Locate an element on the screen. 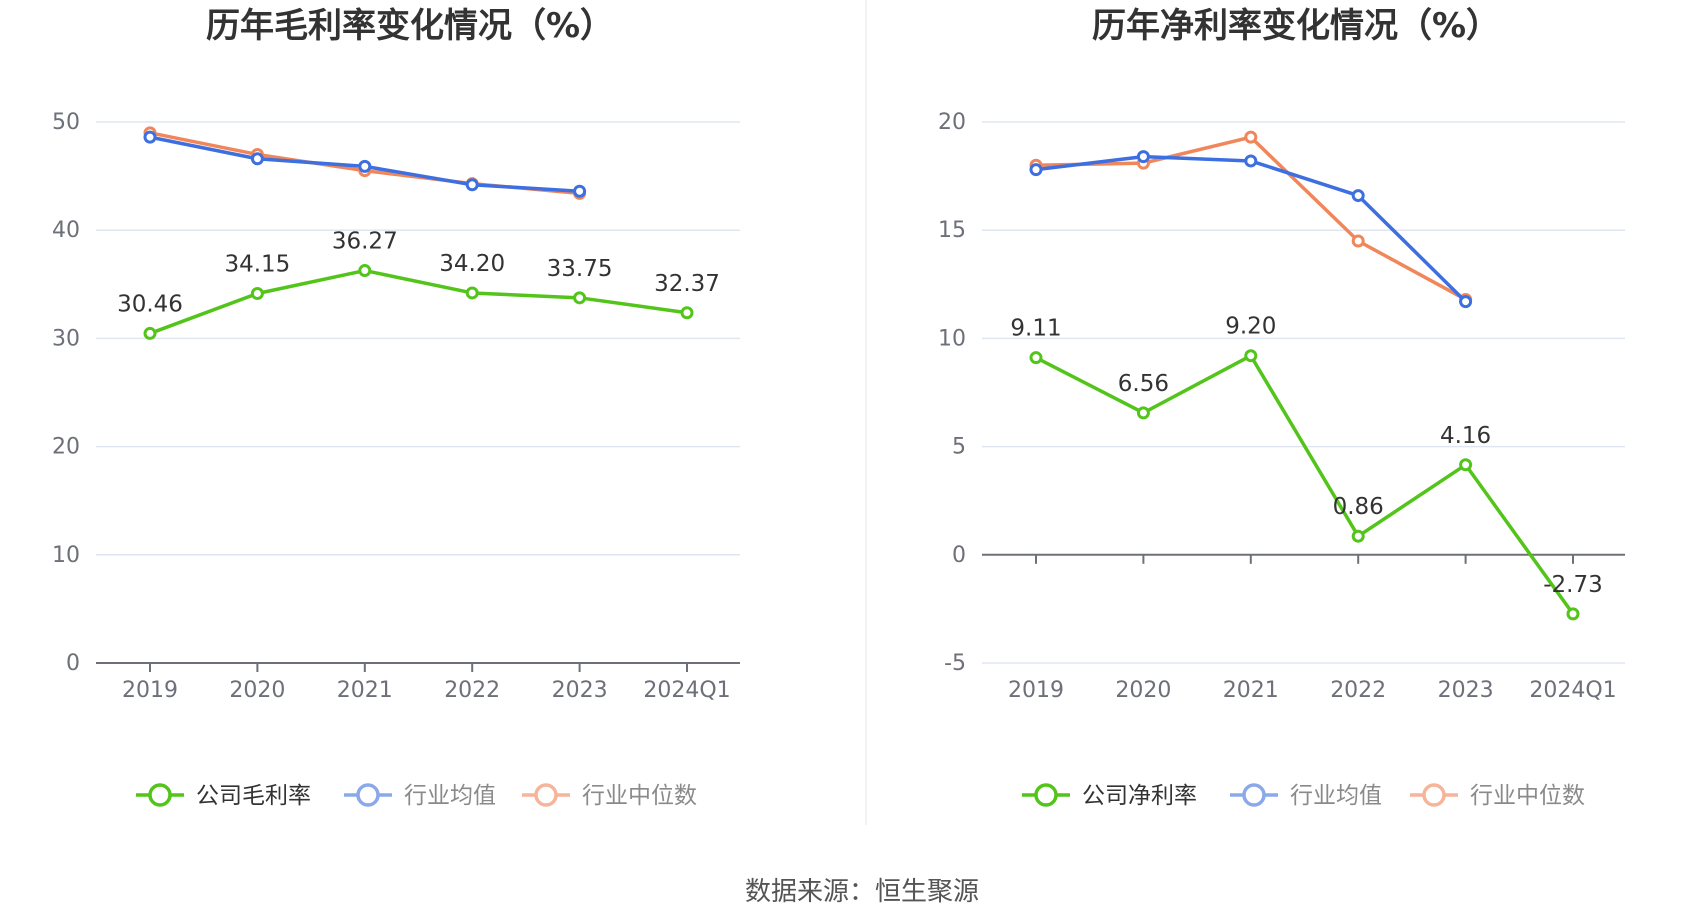 The image size is (1700, 918). data-label: 9.11 is located at coordinates (1035, 329).